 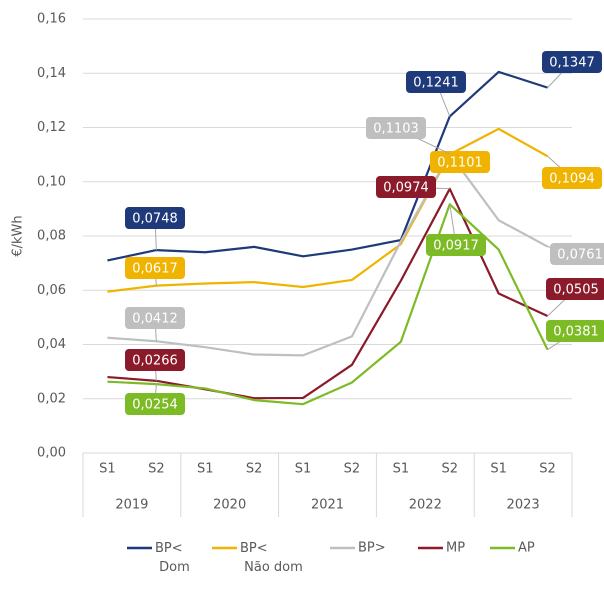 I want to click on y-tick-label: 0,10, so click(x=51, y=181).